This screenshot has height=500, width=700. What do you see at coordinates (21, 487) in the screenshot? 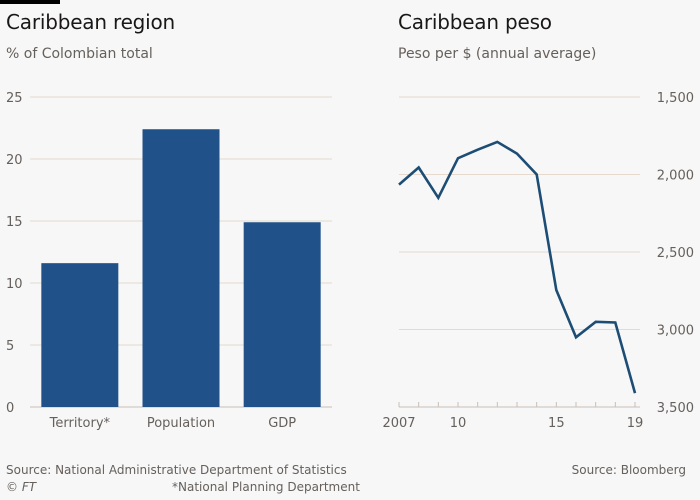
I see `ft-copyright: © FT` at bounding box center [21, 487].